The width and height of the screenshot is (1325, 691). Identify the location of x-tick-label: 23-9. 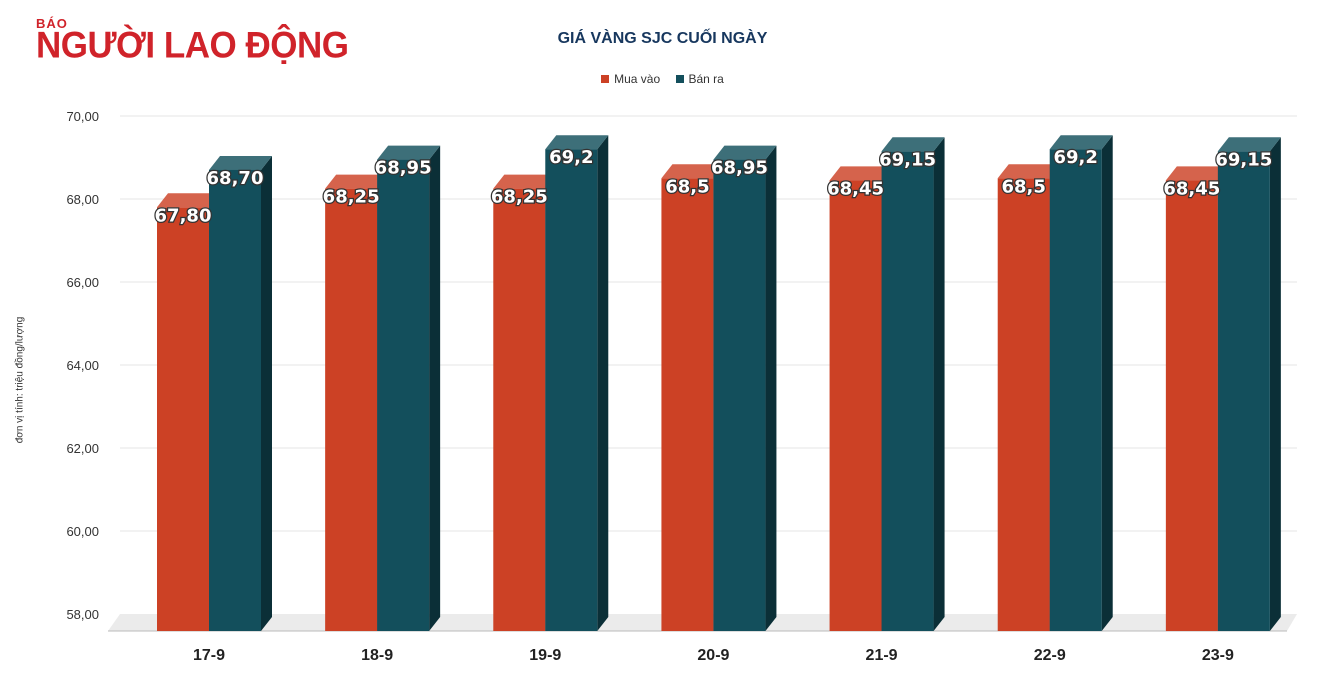
(1218, 655).